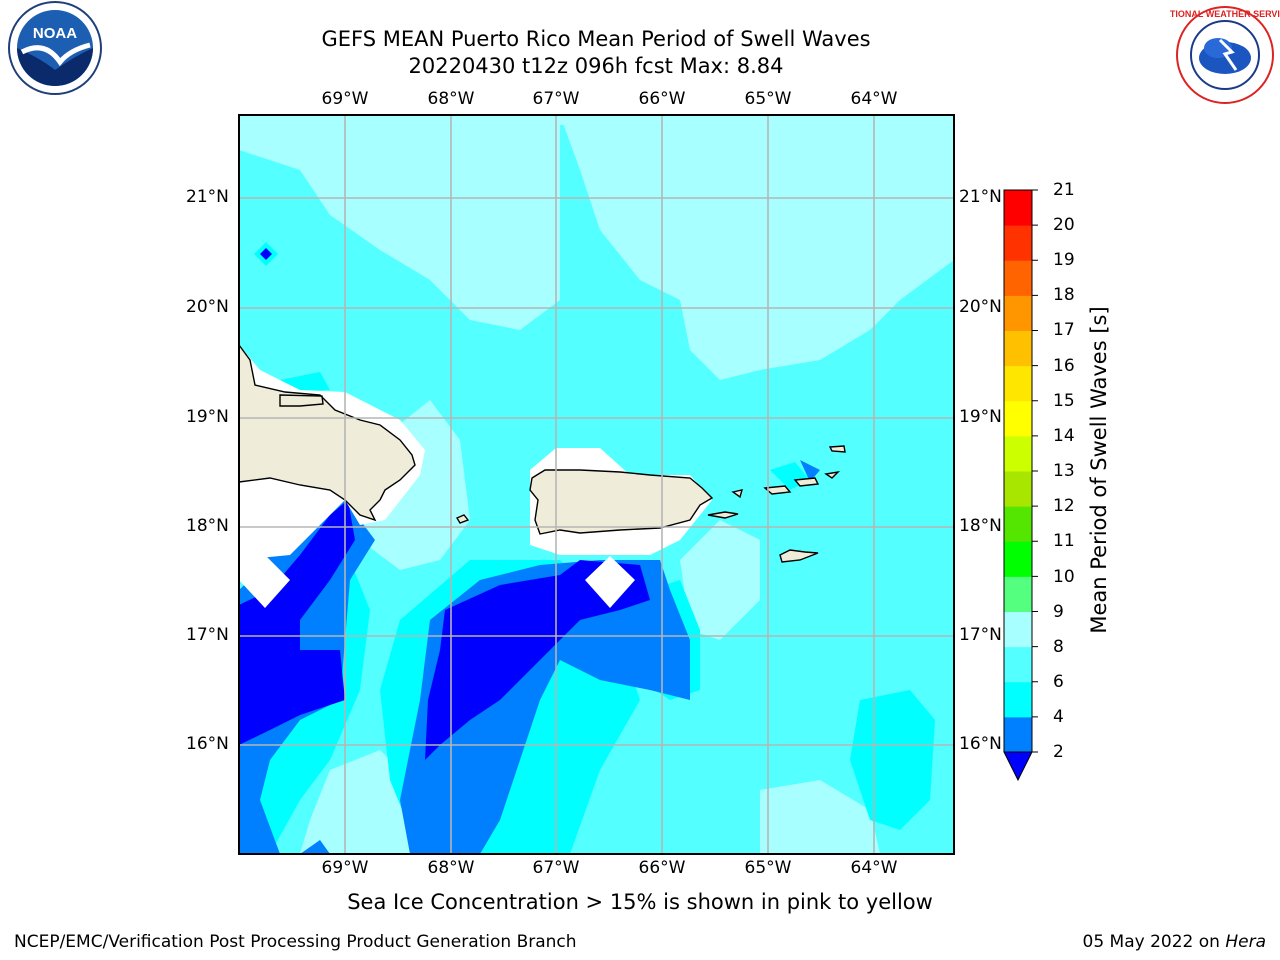  I want to click on left-lat-label: 21°N, so click(207, 197).